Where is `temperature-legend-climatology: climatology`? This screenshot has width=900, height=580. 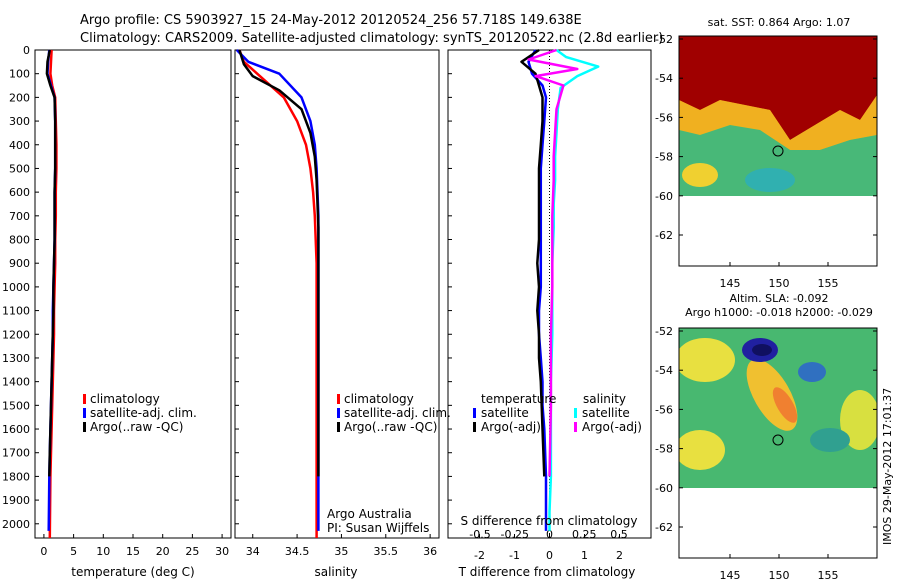
temperature-legend-climatology: climatology is located at coordinates (125, 399).